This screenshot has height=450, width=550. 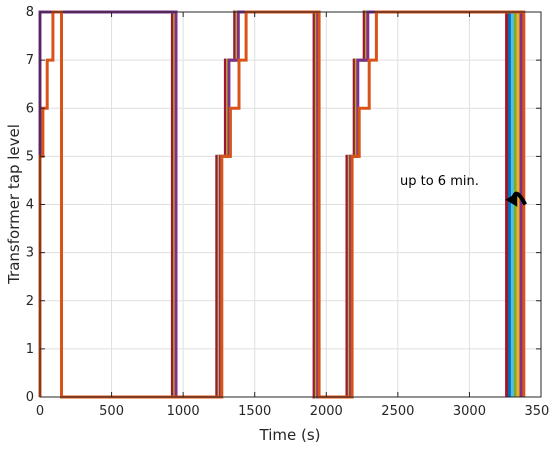 I want to click on annotation-arrow, so click(x=516, y=199).